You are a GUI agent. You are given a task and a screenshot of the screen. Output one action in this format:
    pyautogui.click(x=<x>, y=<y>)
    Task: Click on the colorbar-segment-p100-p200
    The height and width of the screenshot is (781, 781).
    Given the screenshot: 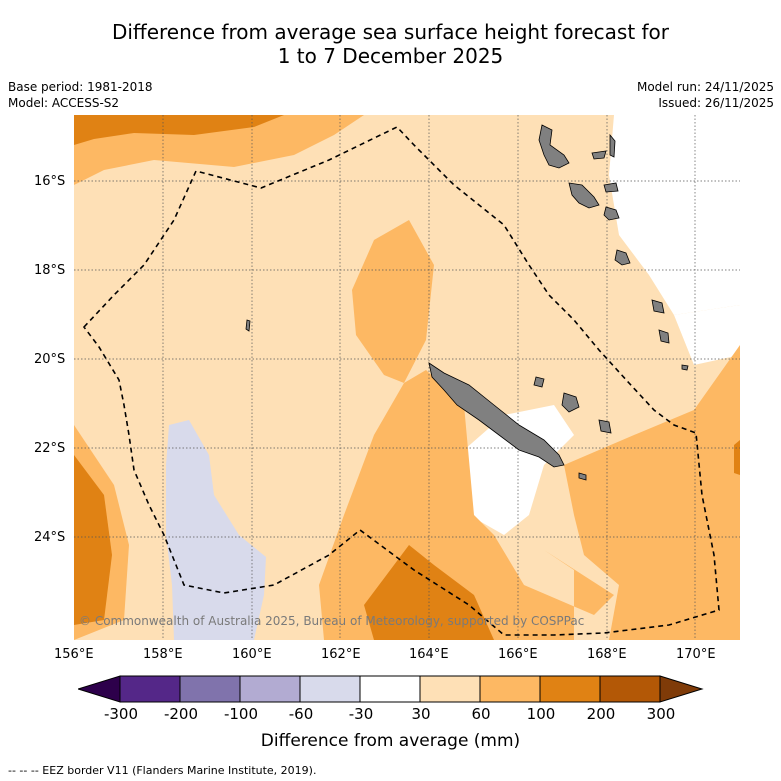 What is the action you would take?
    pyautogui.click(x=570, y=689)
    